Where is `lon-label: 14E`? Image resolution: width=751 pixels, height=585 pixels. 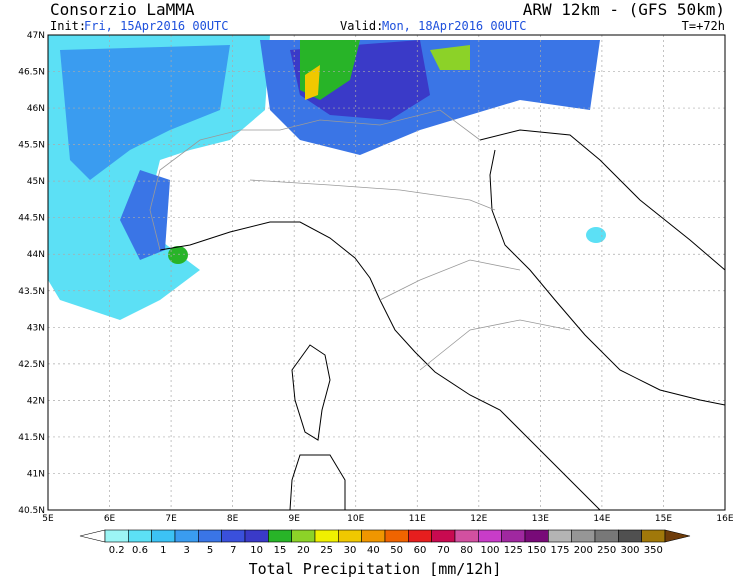 lon-label: 14E is located at coordinates (601, 519).